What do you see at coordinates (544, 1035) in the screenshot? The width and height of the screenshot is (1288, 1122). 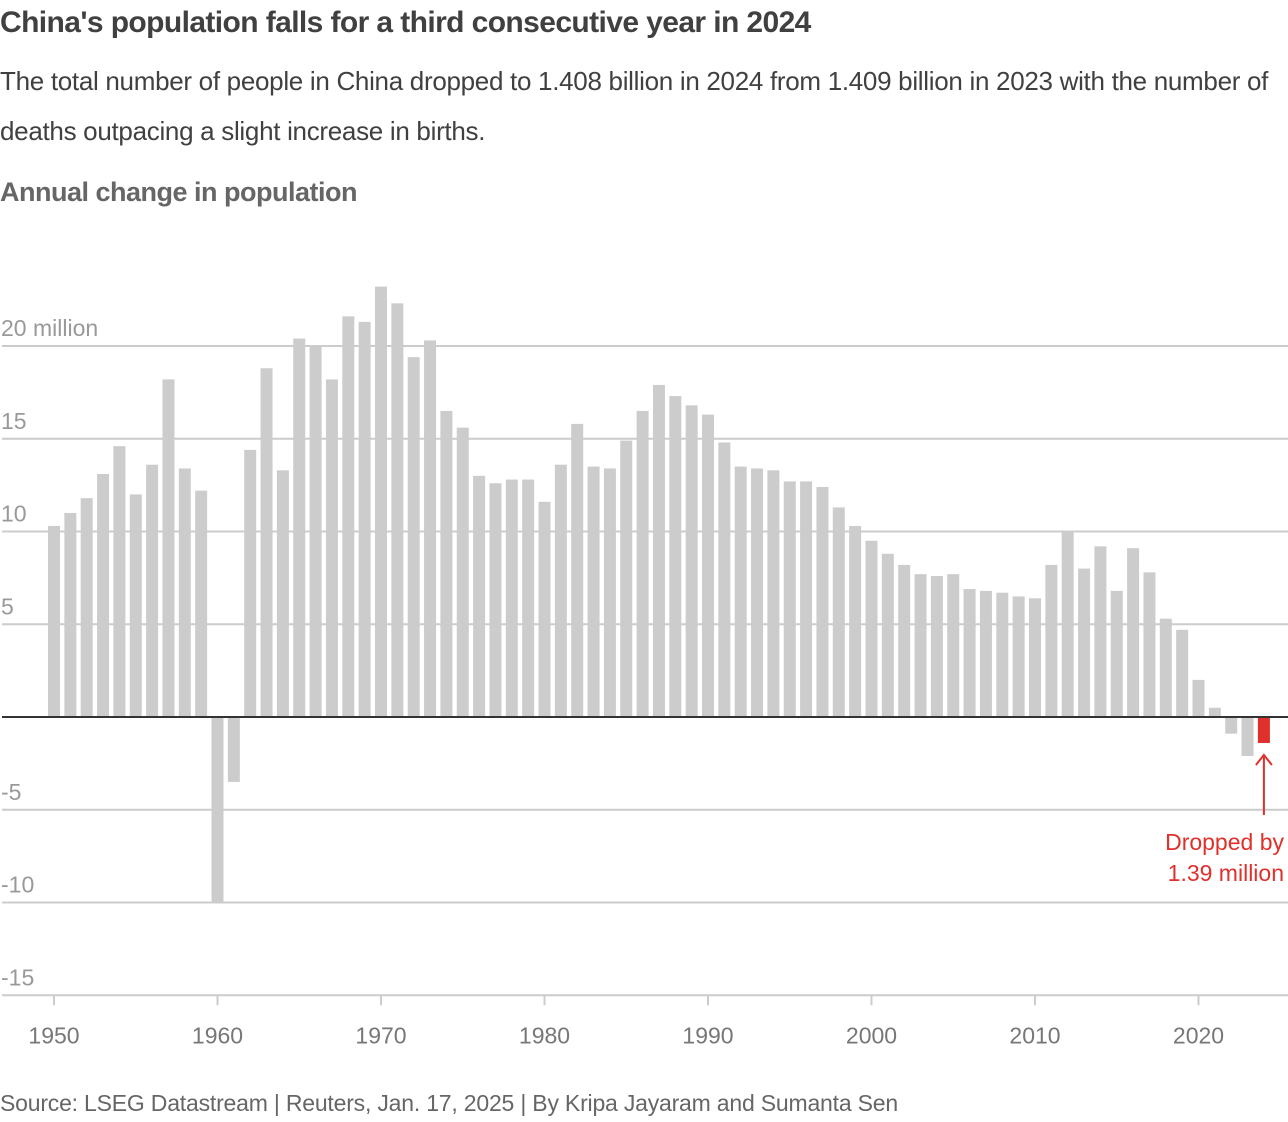 I see `x-tick-label: 1980` at bounding box center [544, 1035].